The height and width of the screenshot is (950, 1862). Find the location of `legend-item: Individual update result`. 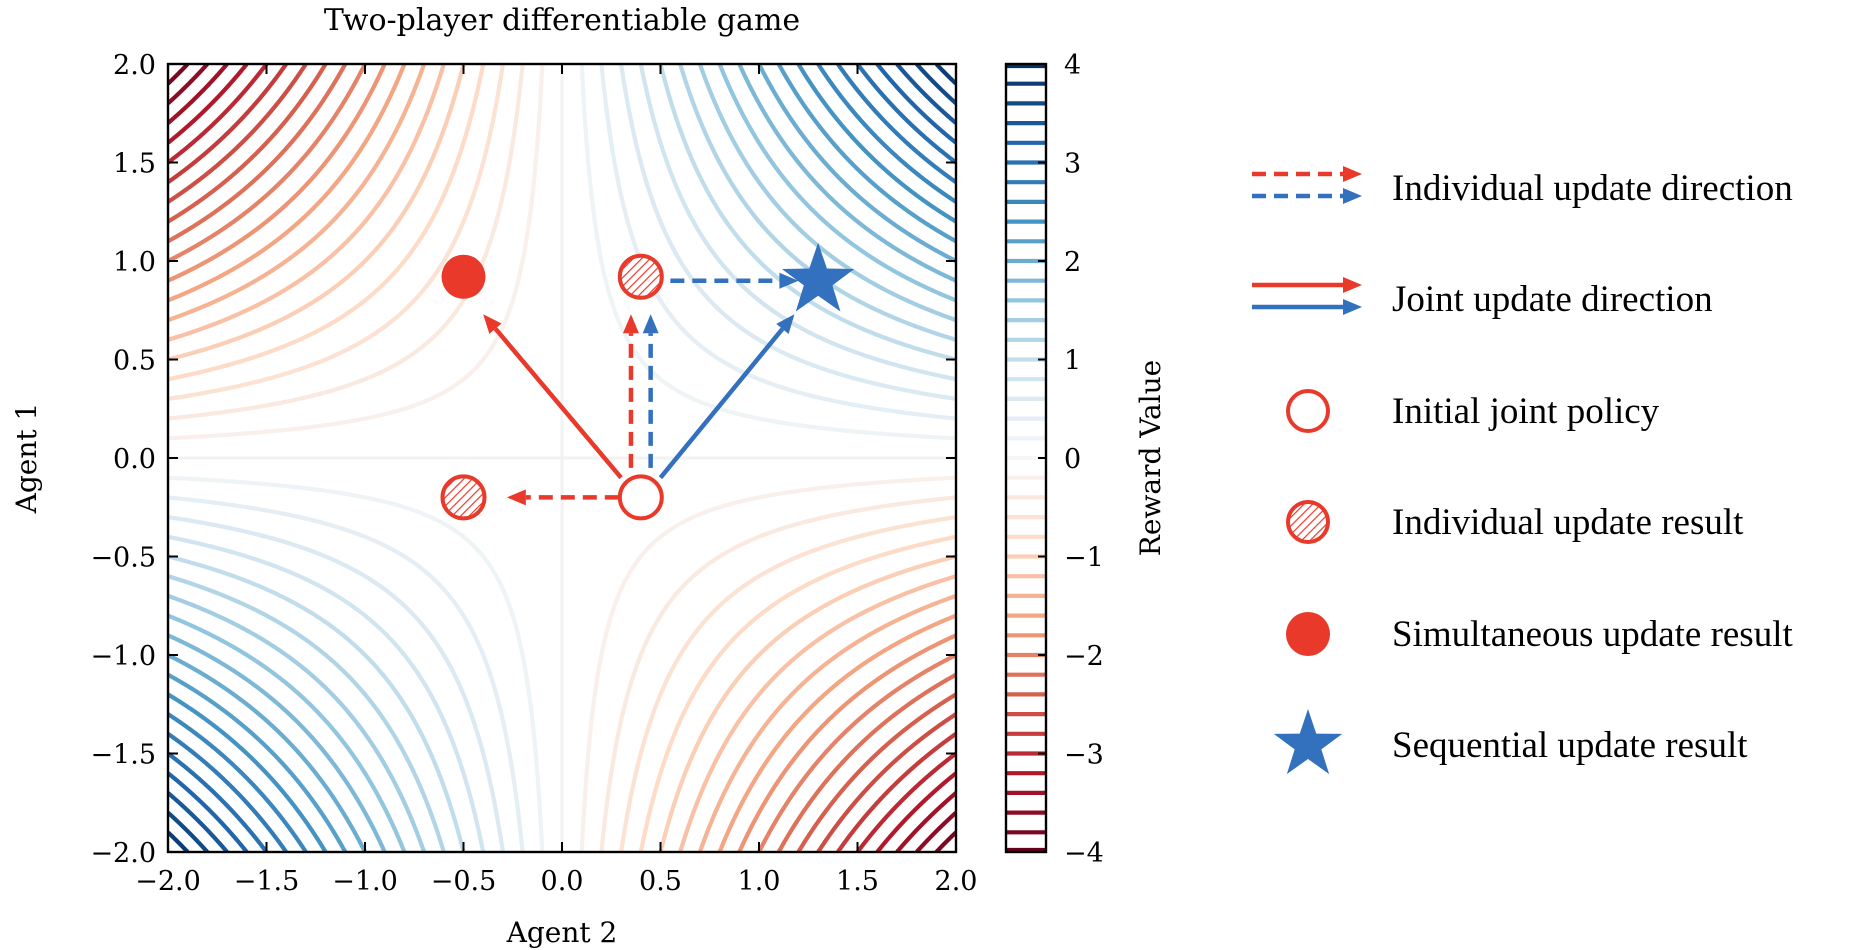

legend-item: Individual update result is located at coordinates (1515, 522).